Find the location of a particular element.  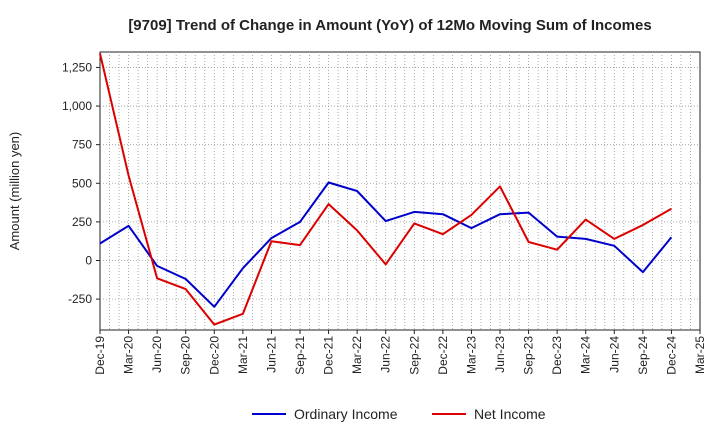

x-tick-label: Sep-20 is located at coordinates (186, 355).